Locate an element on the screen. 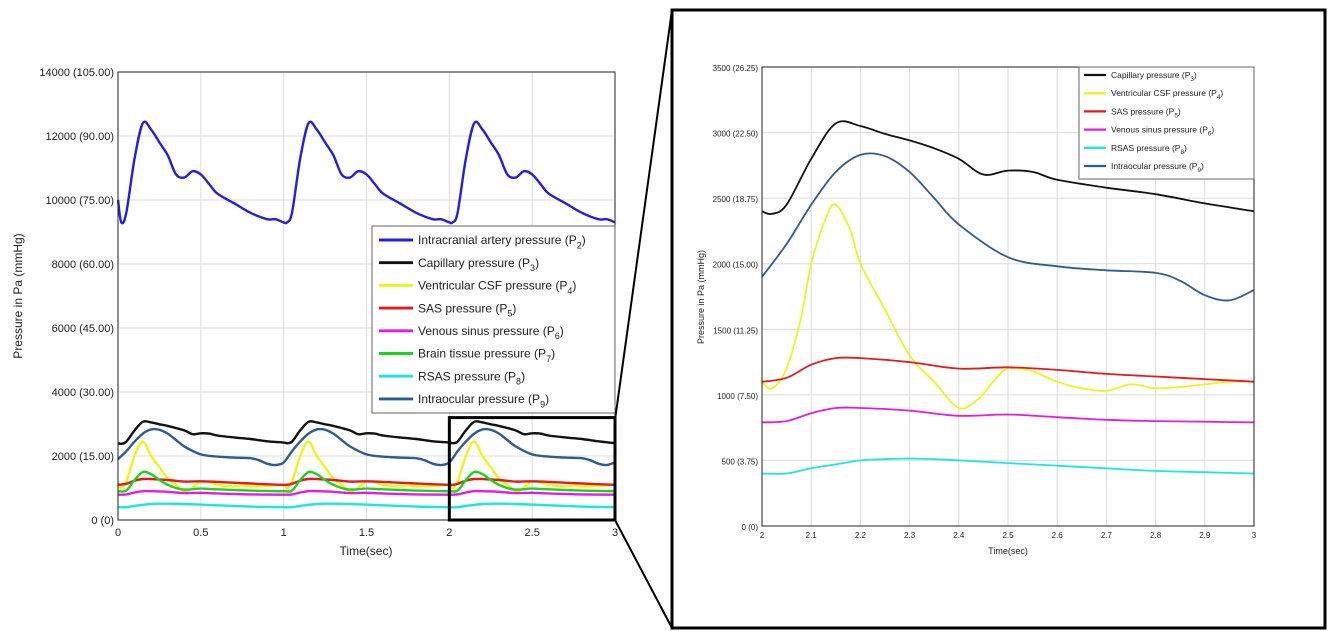 Image resolution: width=1328 pixels, height=631 pixels. zoom-x-tick-label: 2.1 is located at coordinates (812, 535).